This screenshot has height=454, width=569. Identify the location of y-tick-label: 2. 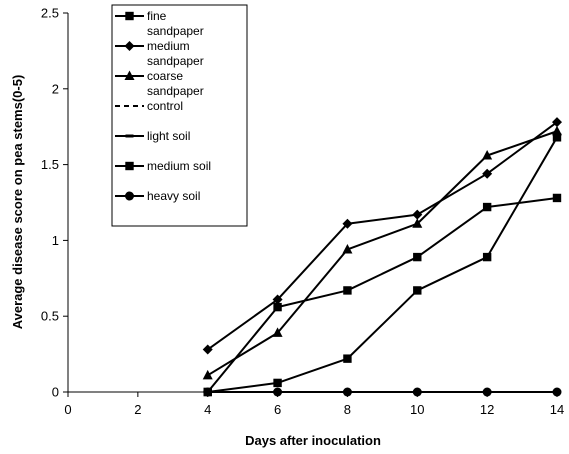
(55, 88).